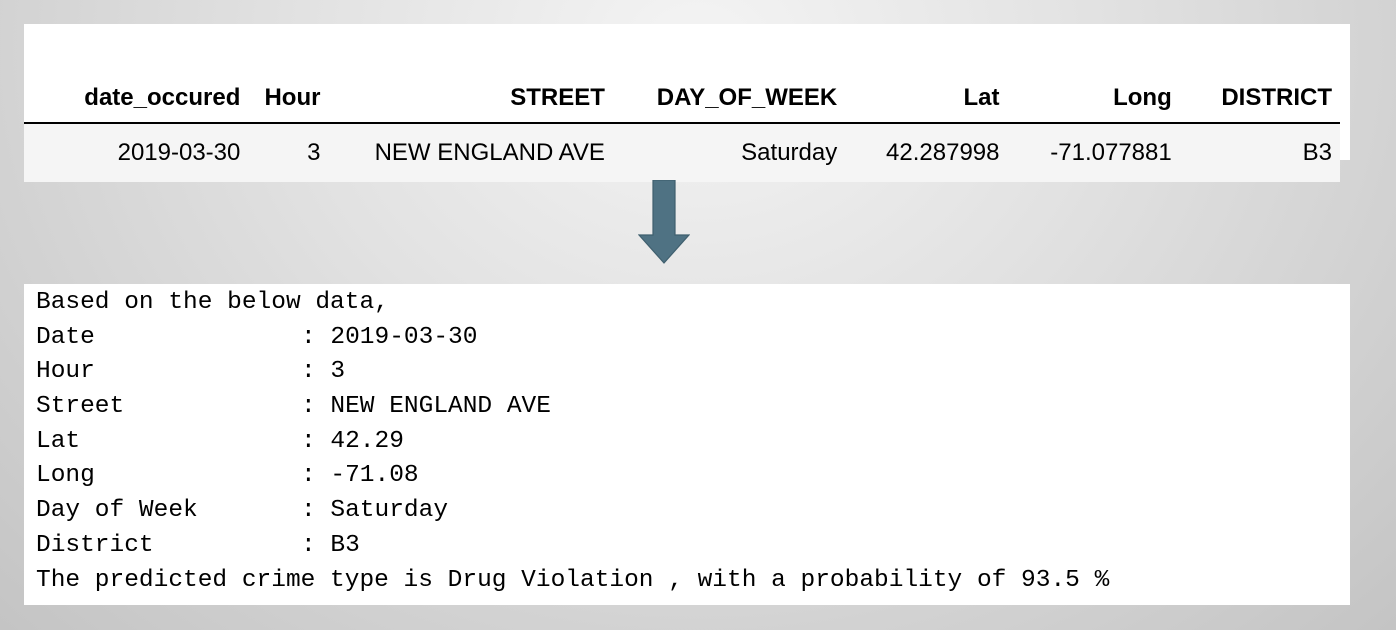 This screenshot has height=630, width=1396. I want to click on field-label: Hour, so click(65, 372).